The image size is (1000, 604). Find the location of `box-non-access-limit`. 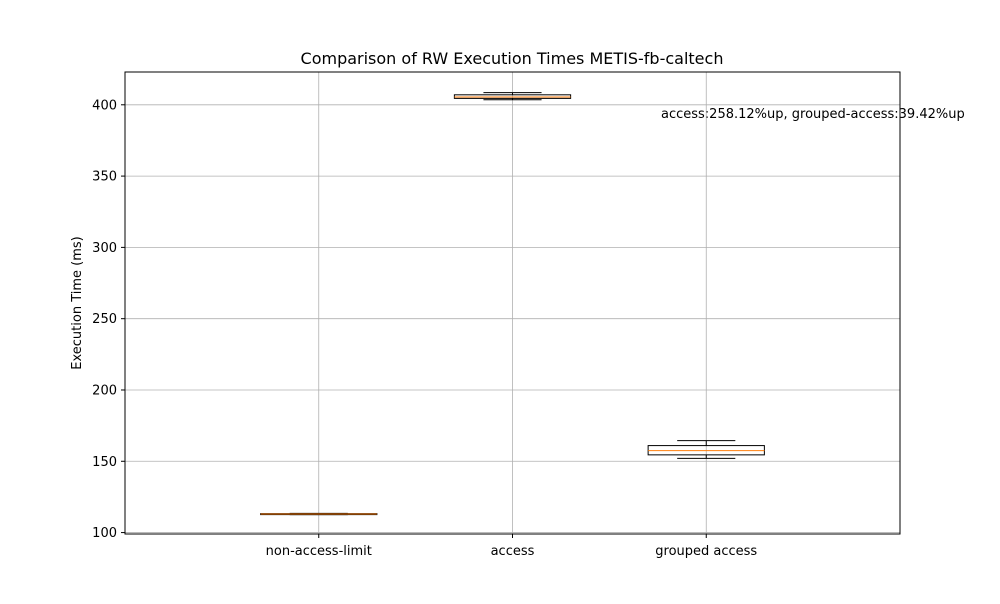

box-non-access-limit is located at coordinates (319, 514).